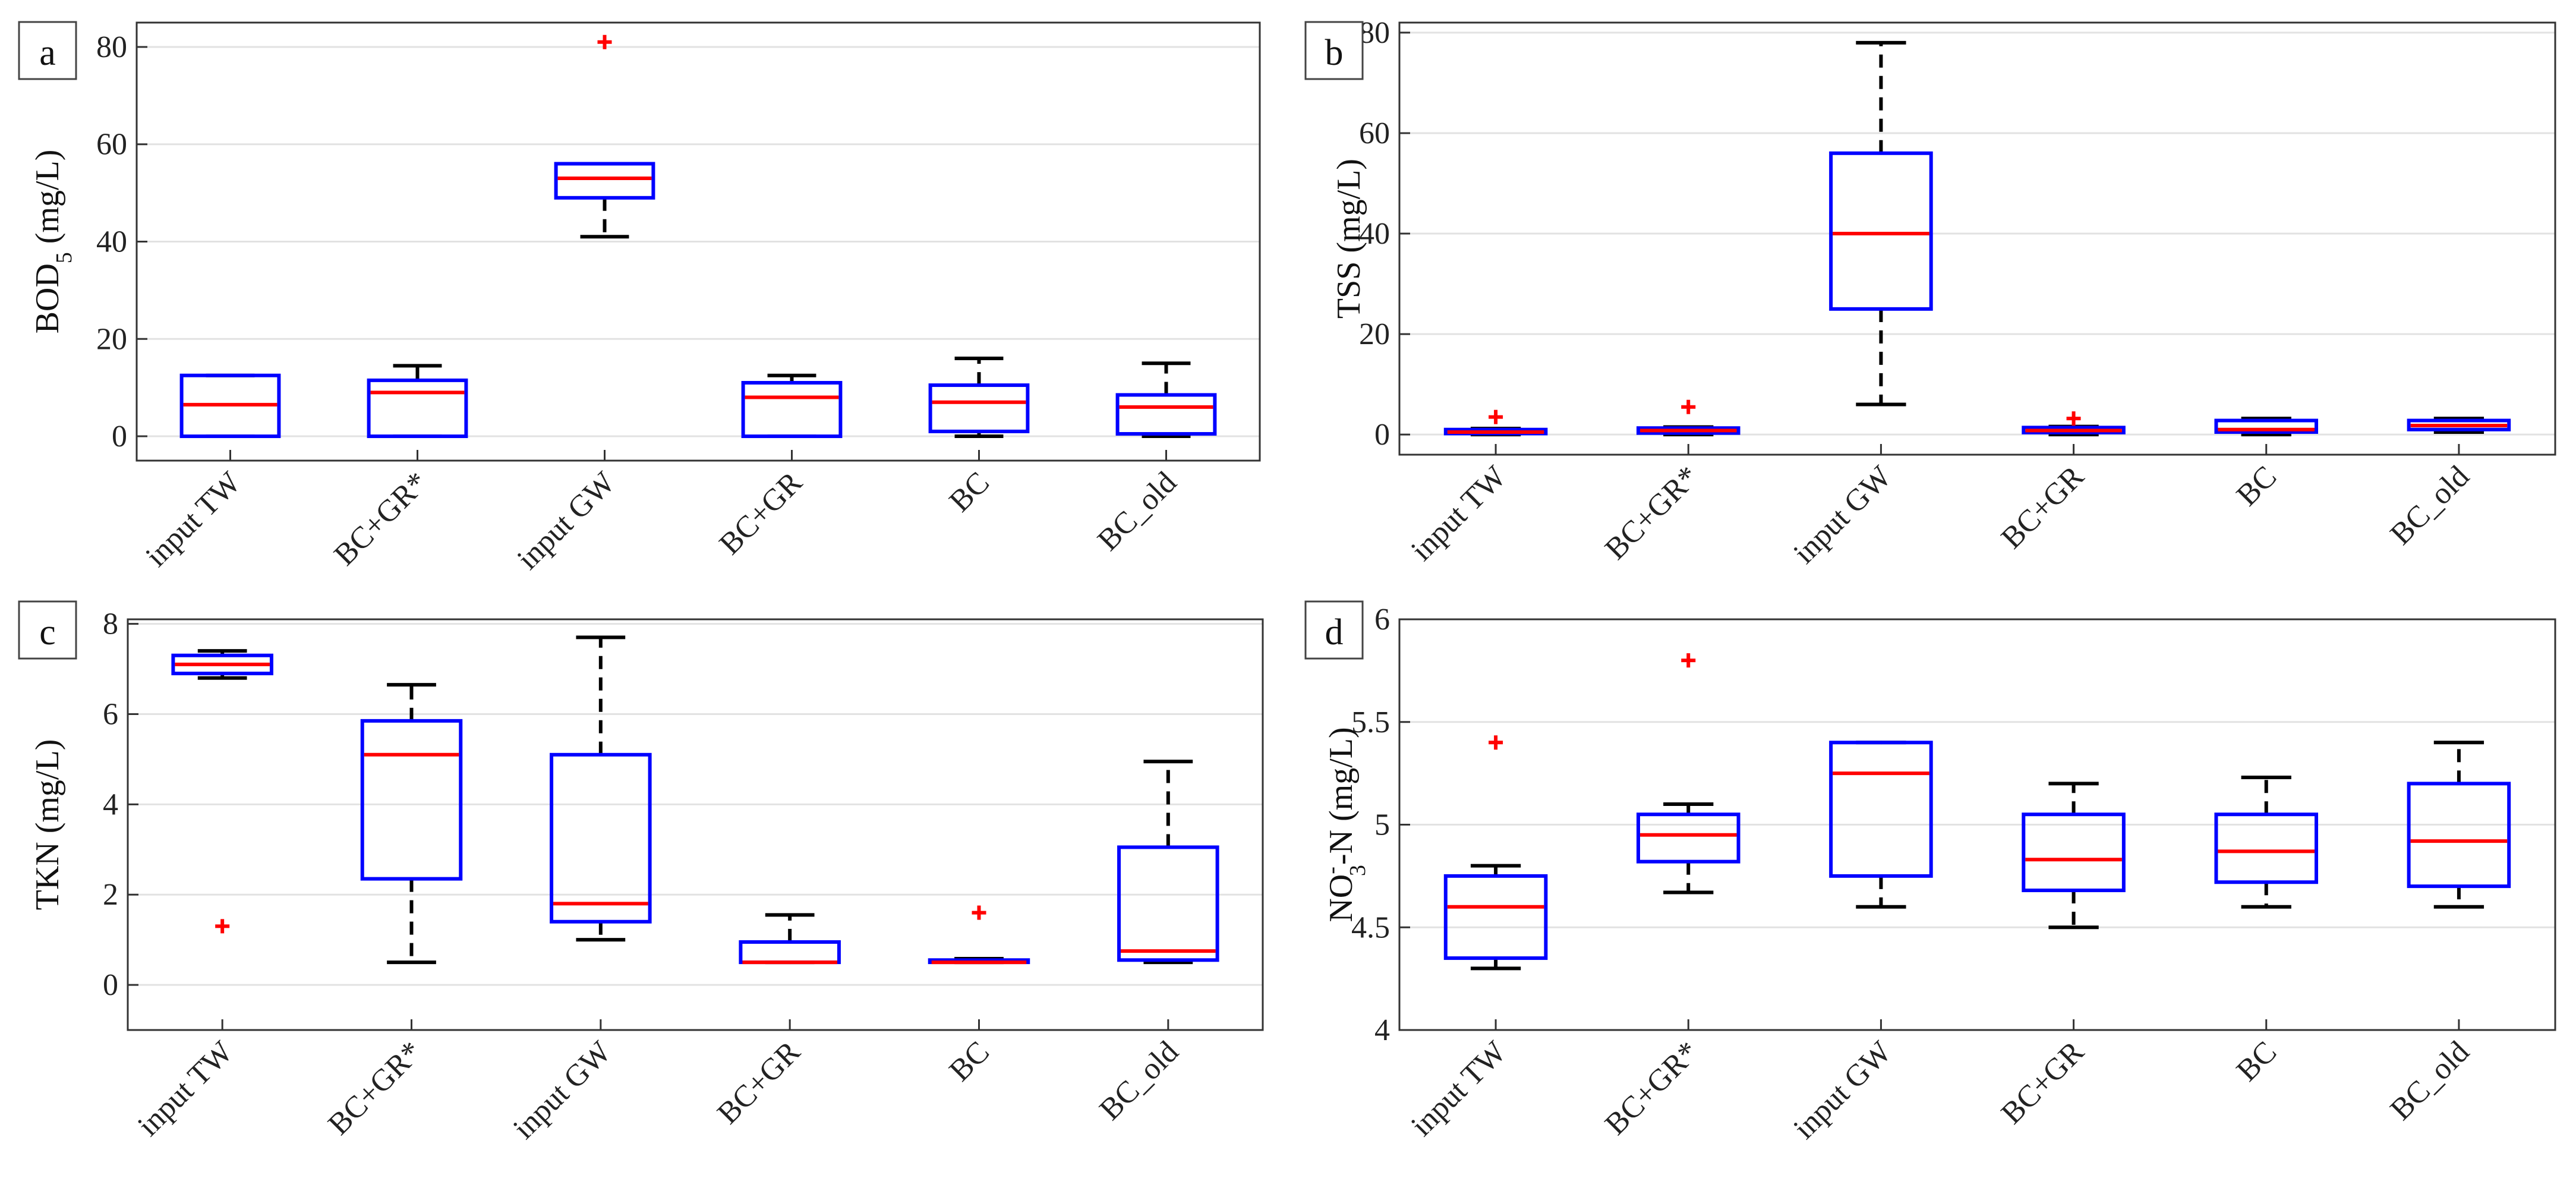  I want to click on panel-letter: a, so click(48, 53).